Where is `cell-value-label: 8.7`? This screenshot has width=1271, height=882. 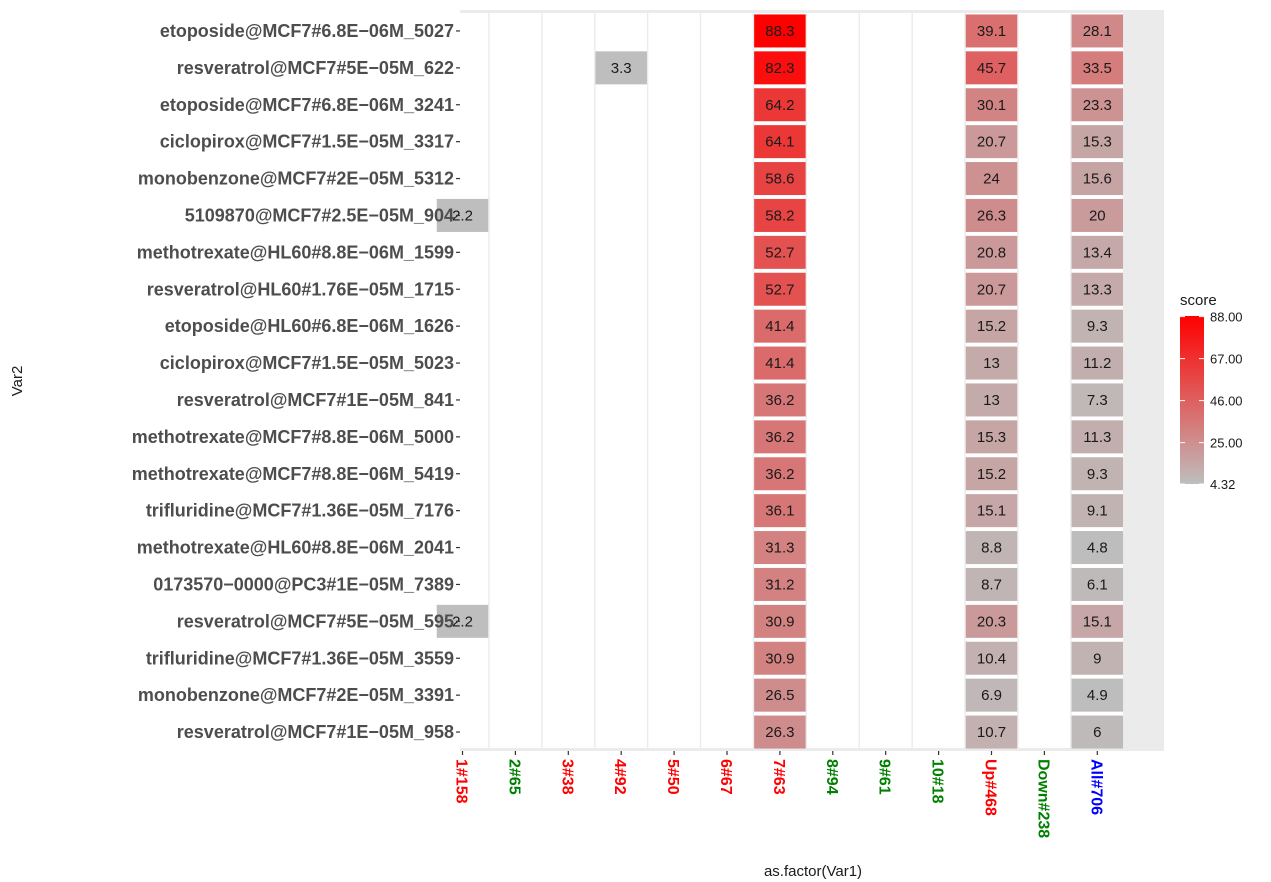 cell-value-label: 8.7 is located at coordinates (991, 584).